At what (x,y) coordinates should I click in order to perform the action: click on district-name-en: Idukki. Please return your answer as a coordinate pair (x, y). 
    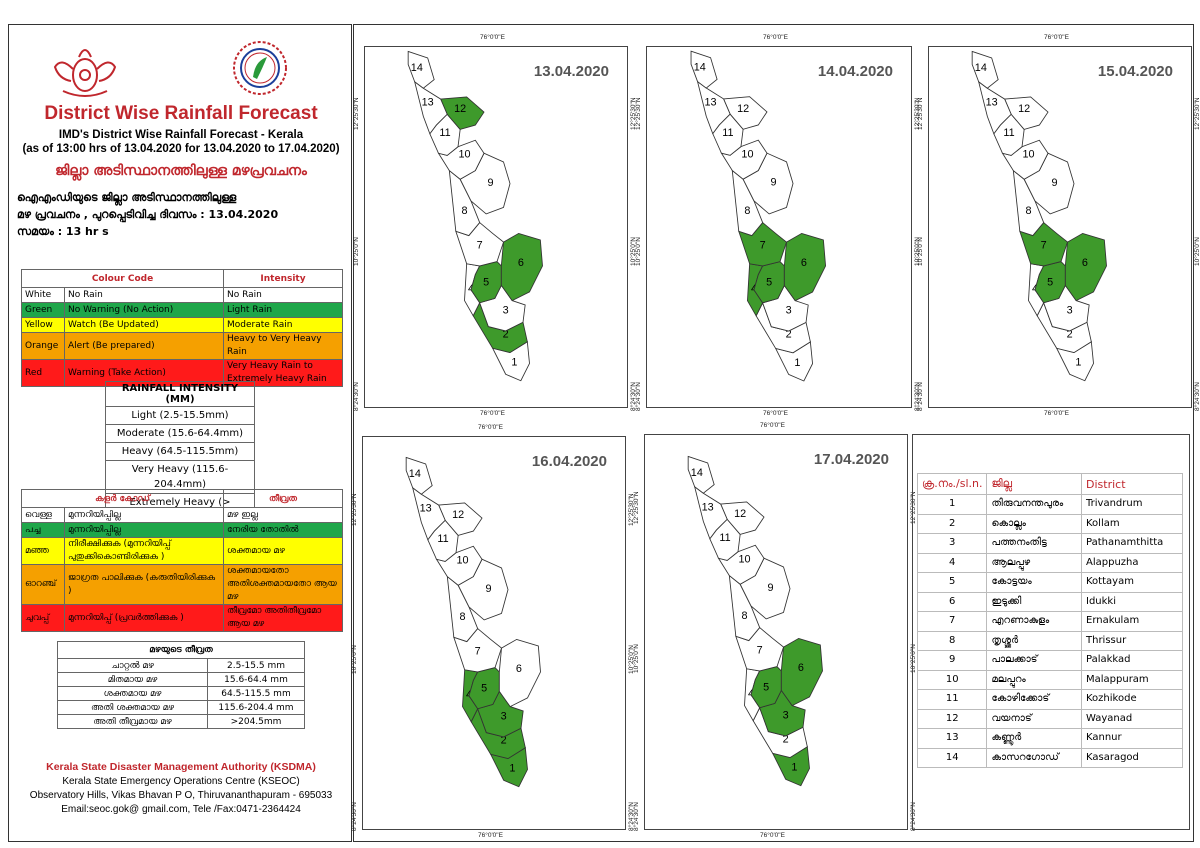
    Looking at the image, I should click on (1132, 601).